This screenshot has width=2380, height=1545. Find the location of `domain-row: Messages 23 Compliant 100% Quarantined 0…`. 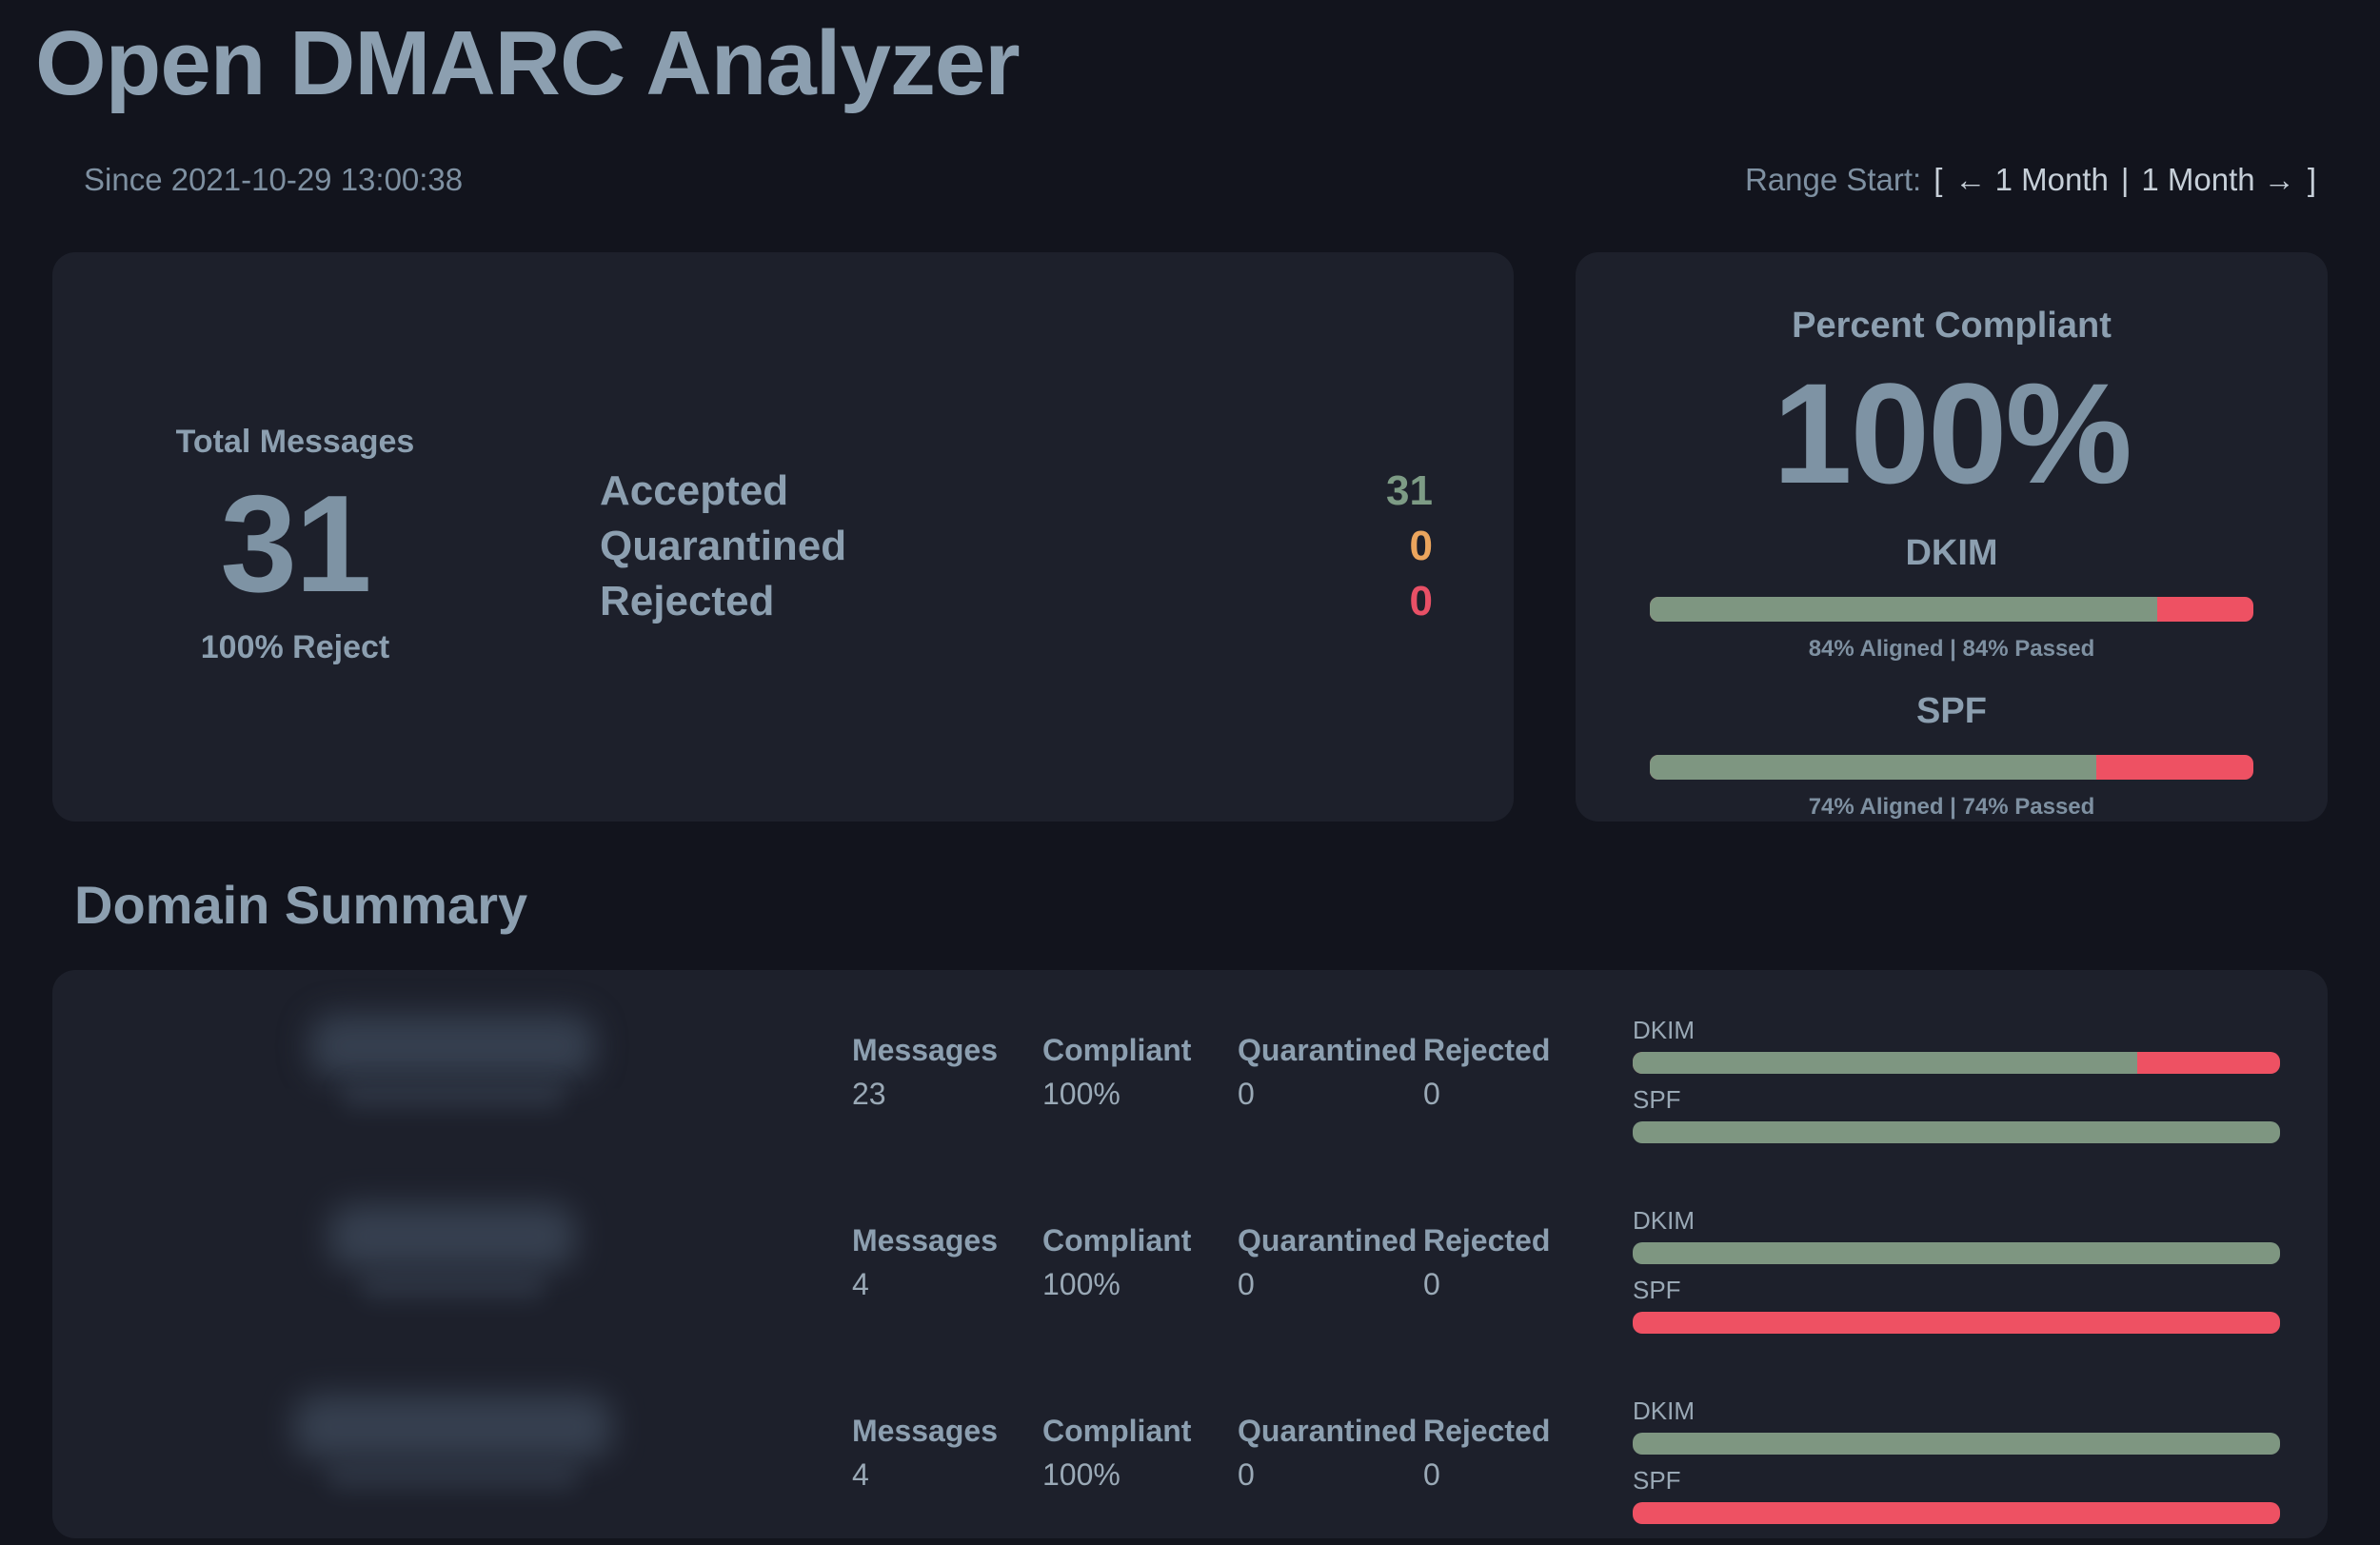

domain-row: Messages 23 Compliant 100% Quarantined 0… is located at coordinates (1190, 1103).